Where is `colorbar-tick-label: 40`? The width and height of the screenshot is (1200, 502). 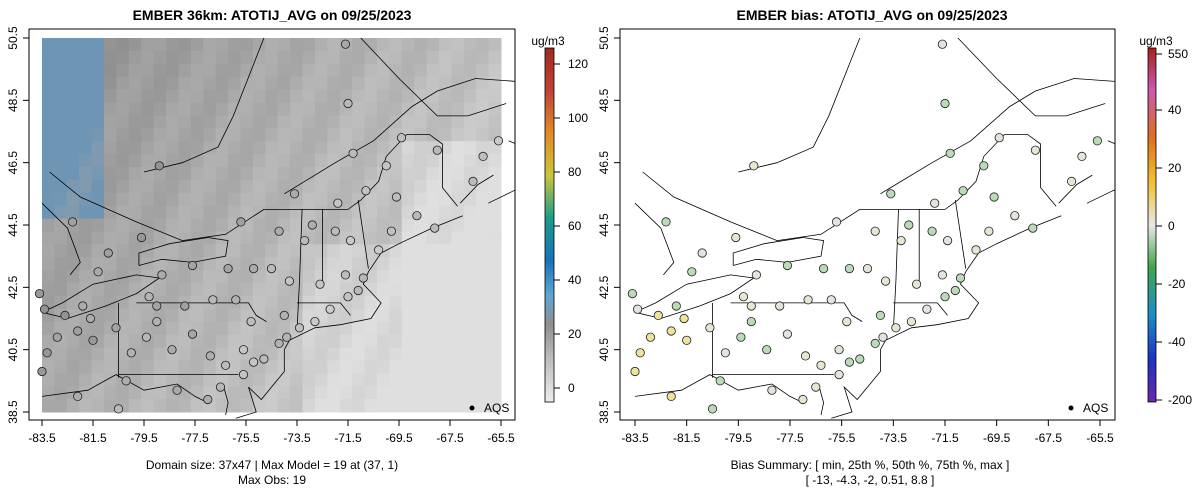
colorbar-tick-label: 40 is located at coordinates (575, 280).